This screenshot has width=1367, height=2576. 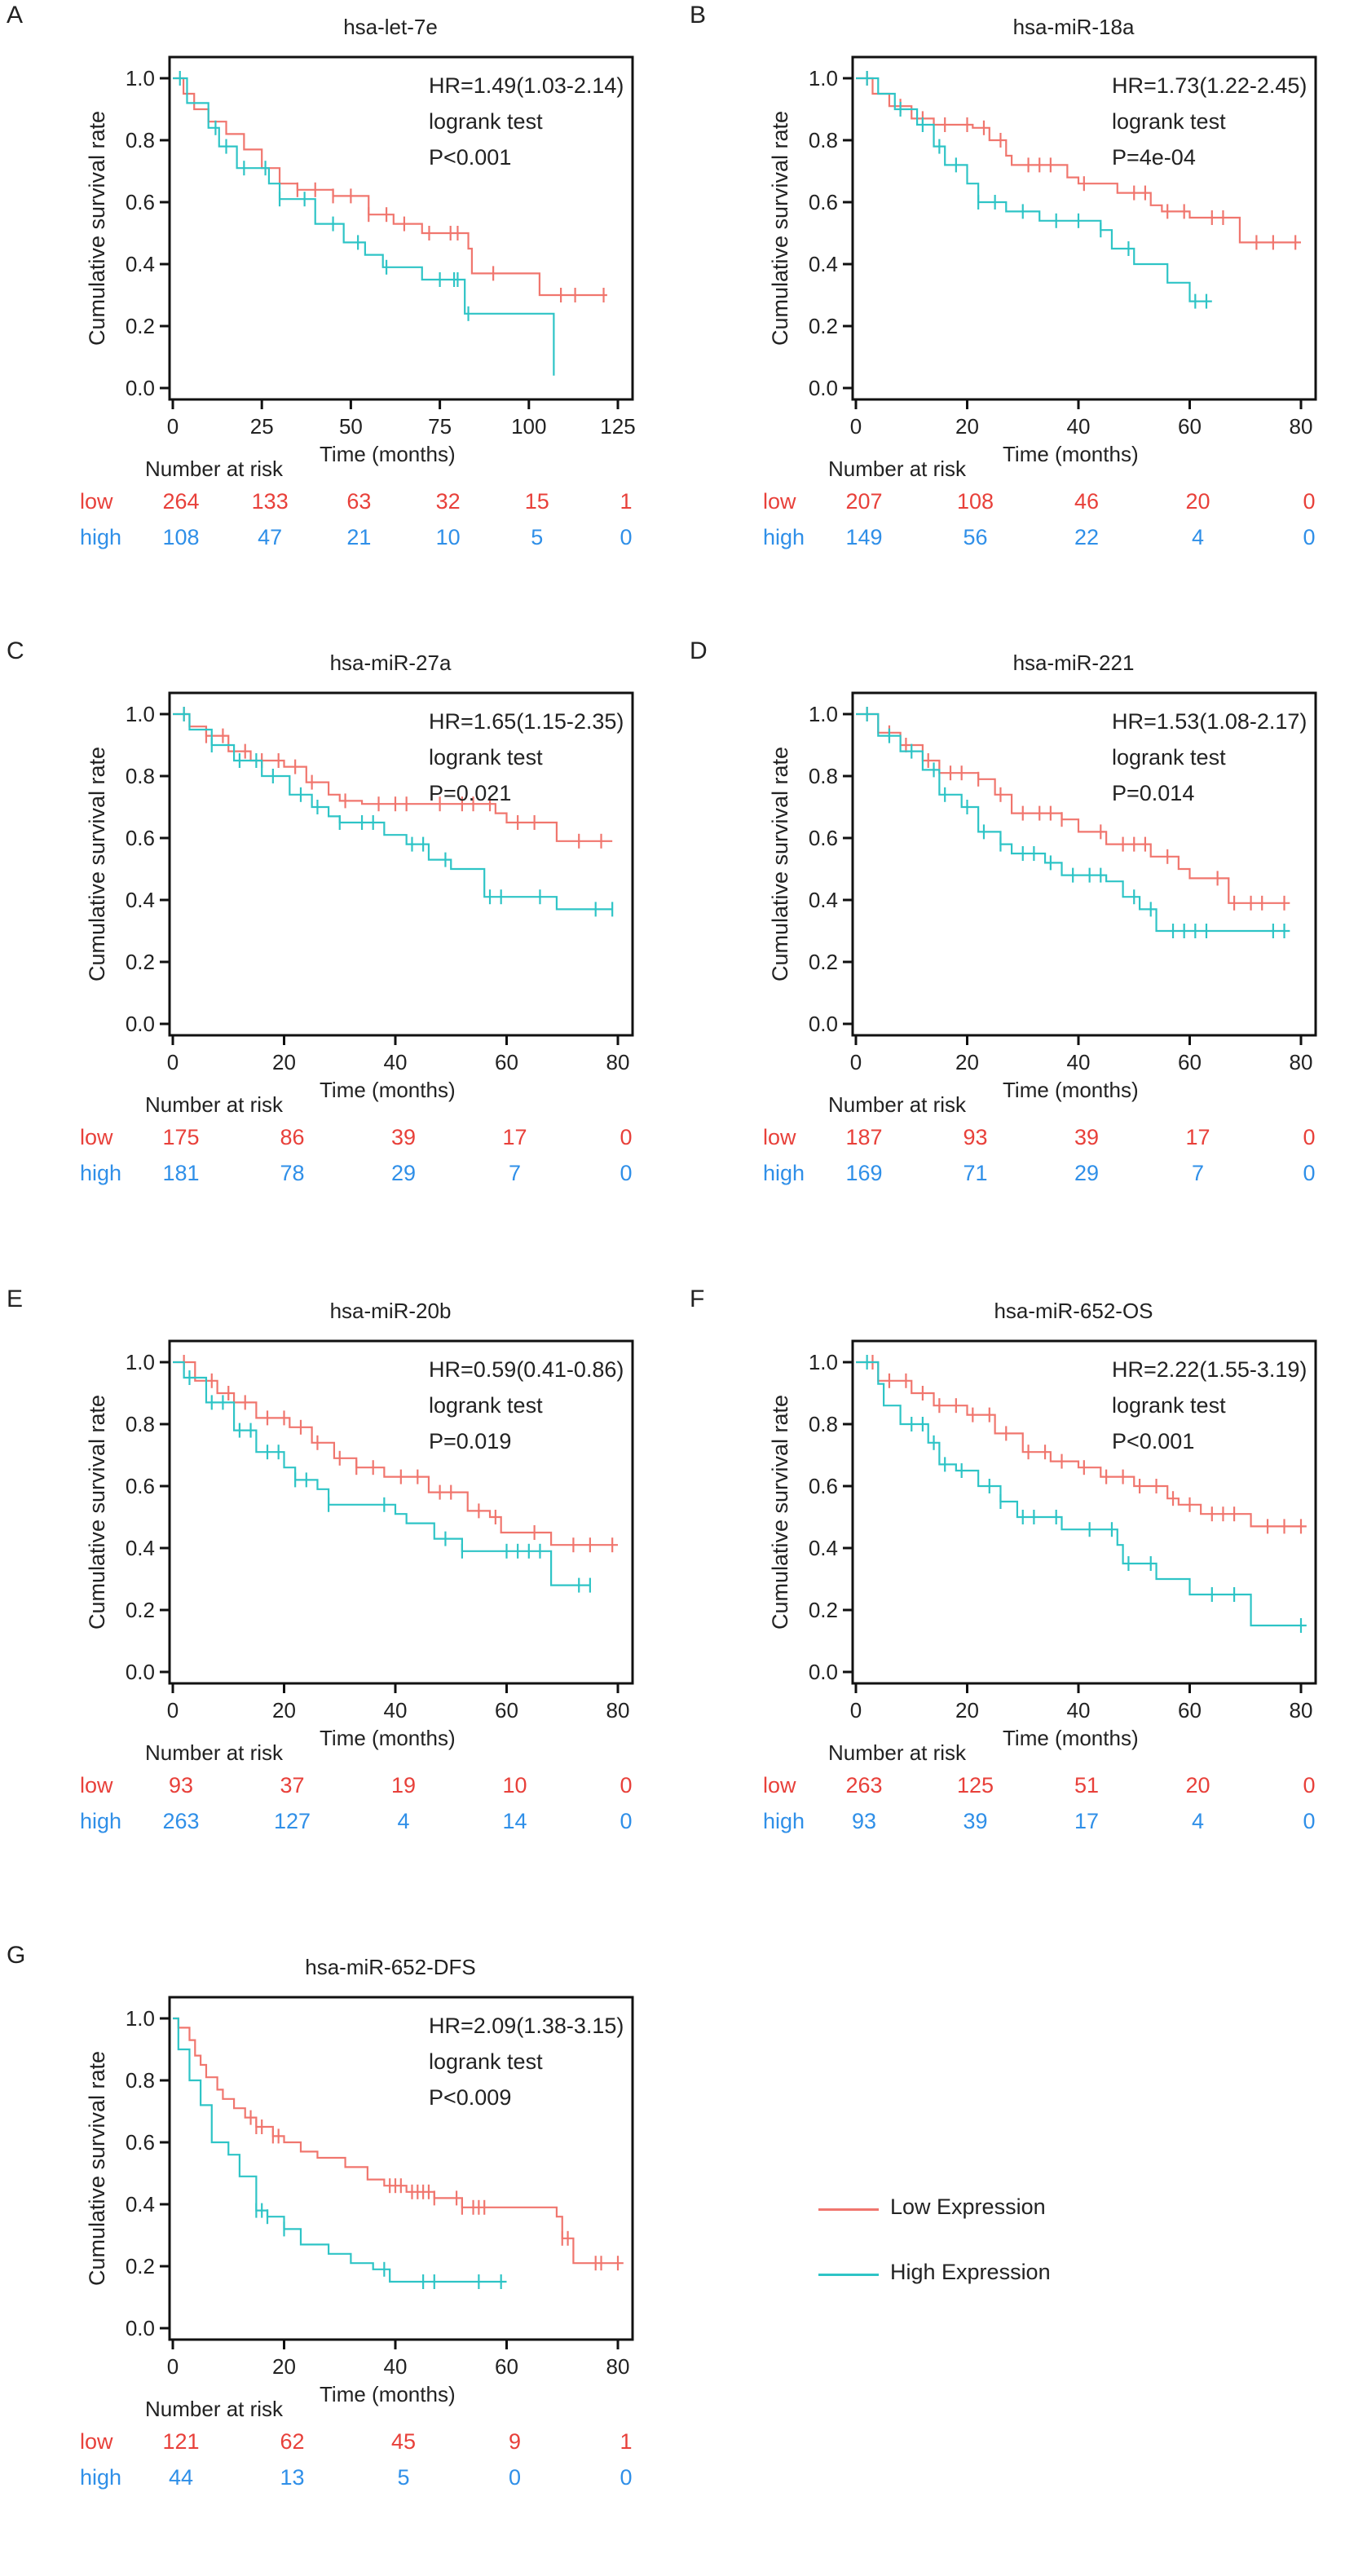 I want to click on chart-title: hsa-miR-221, so click(x=1074, y=663).